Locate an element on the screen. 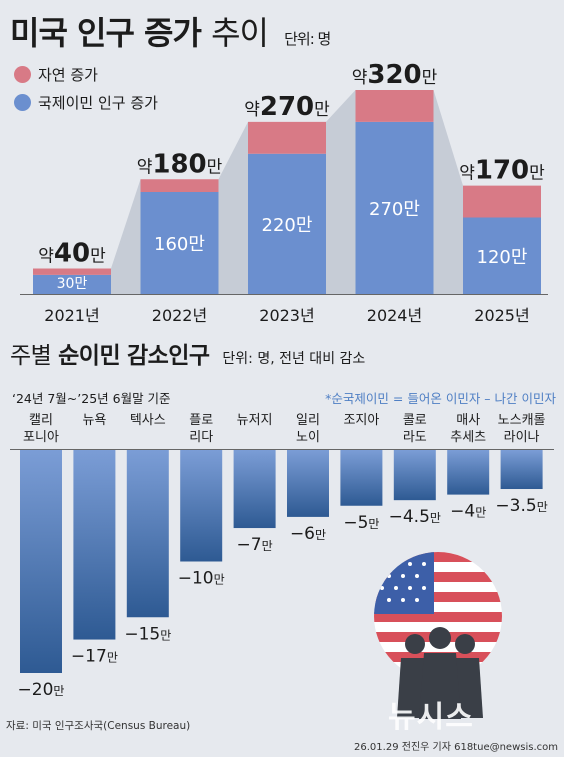  value-label: −4.5만 is located at coordinates (415, 517).